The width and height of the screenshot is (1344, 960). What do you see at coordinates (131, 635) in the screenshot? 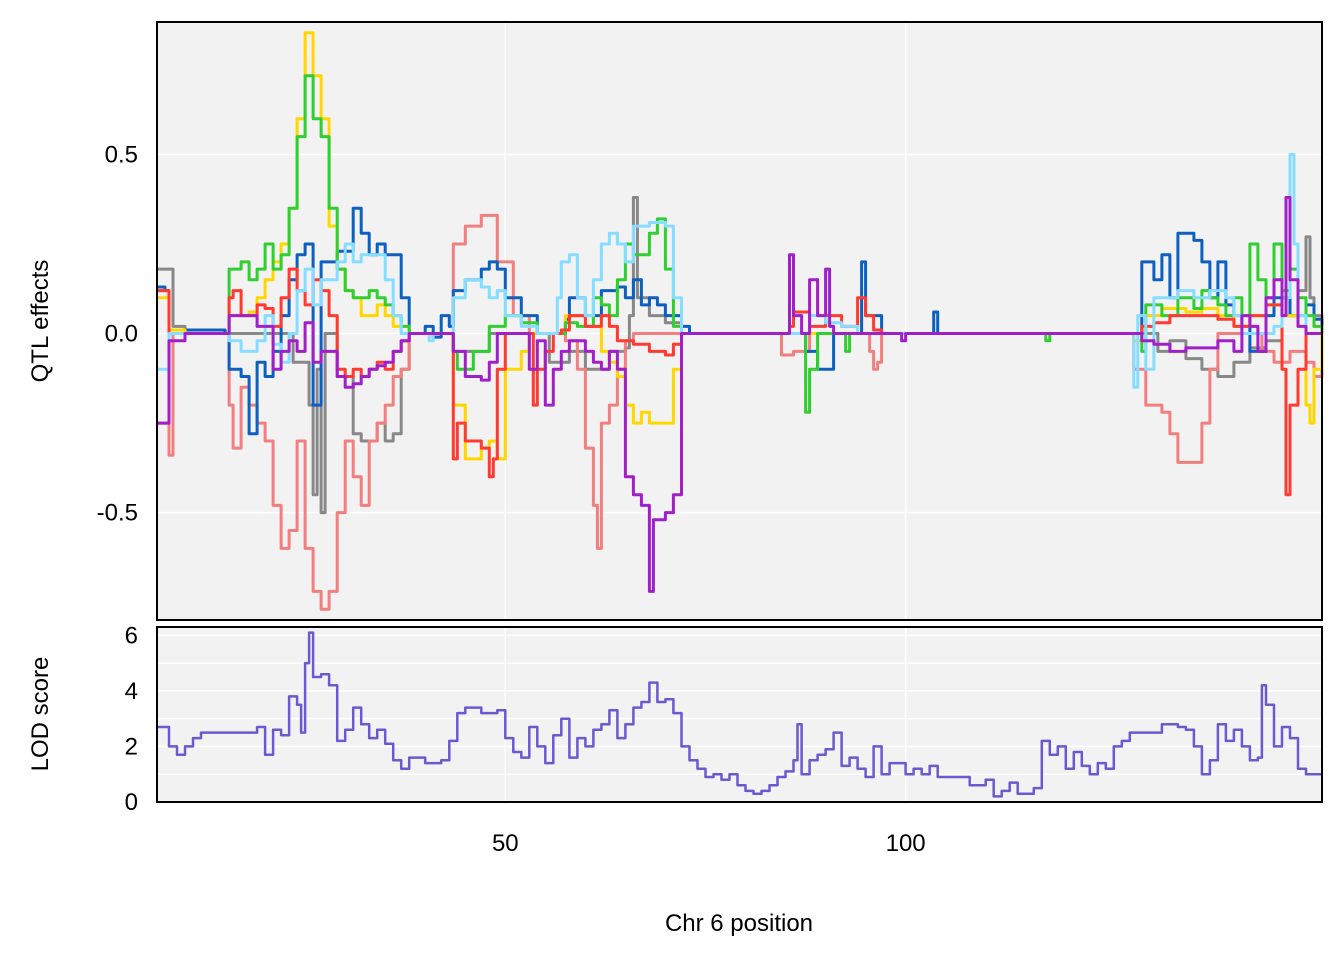
I see `y-tick-label: 6` at bounding box center [131, 635].